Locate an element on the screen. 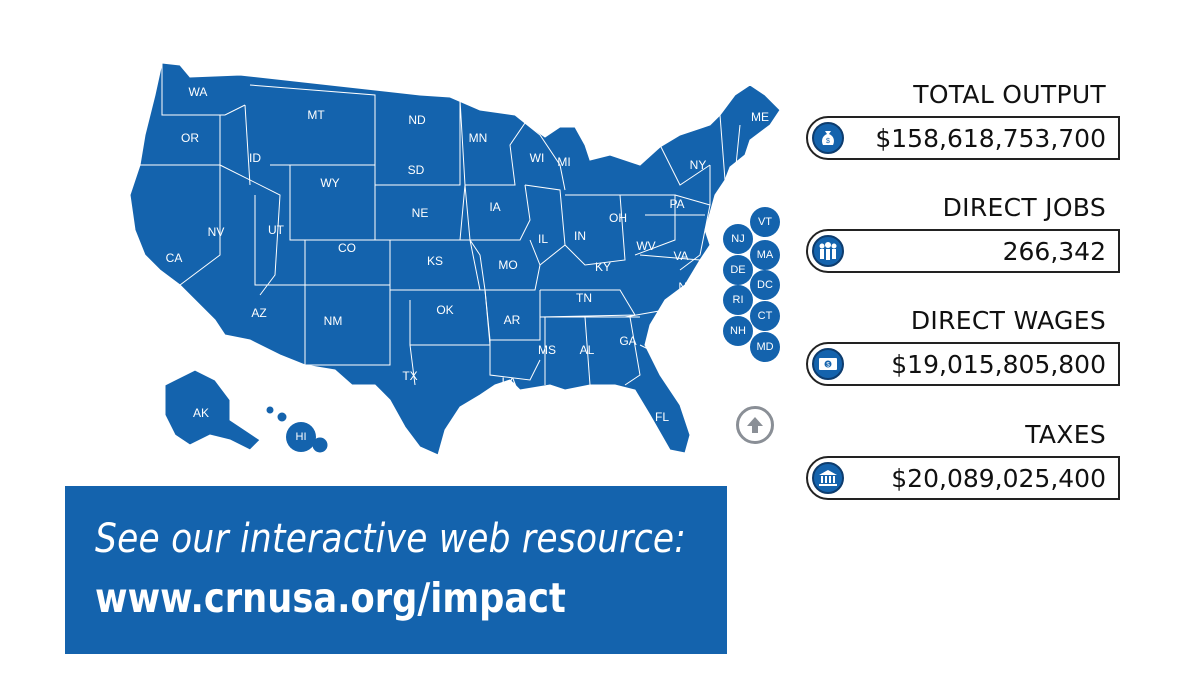 This screenshot has width=1200, height=675. bank-icon is located at coordinates (828, 478).